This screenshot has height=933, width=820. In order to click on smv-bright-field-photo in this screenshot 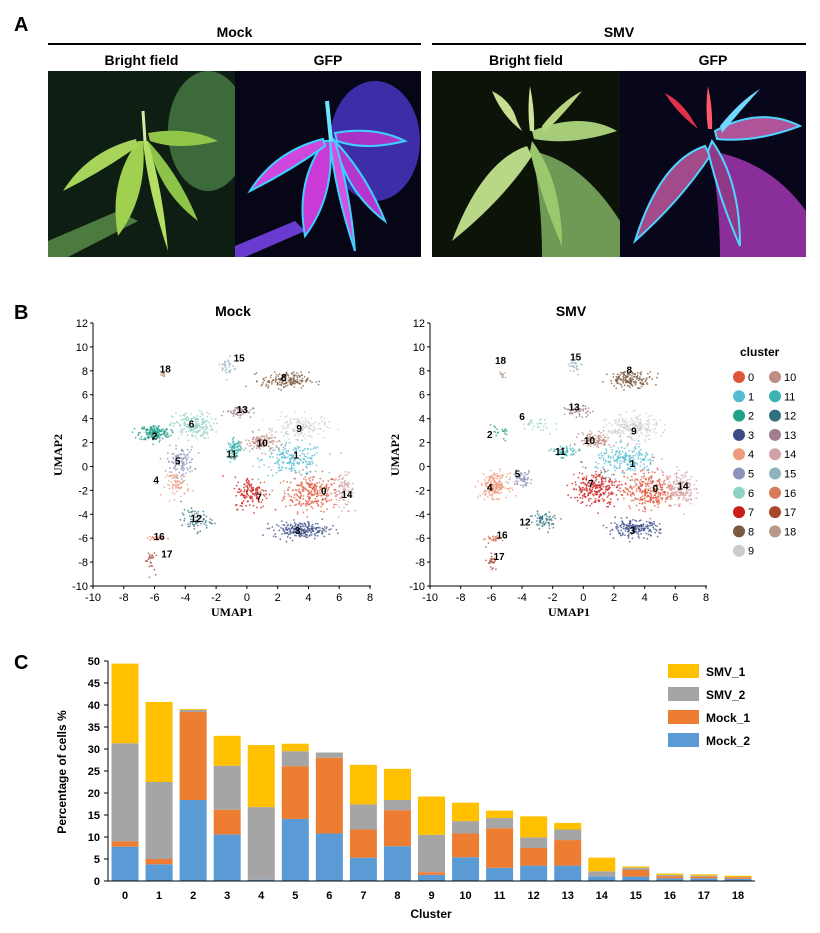, I will do `click(526, 164)`.